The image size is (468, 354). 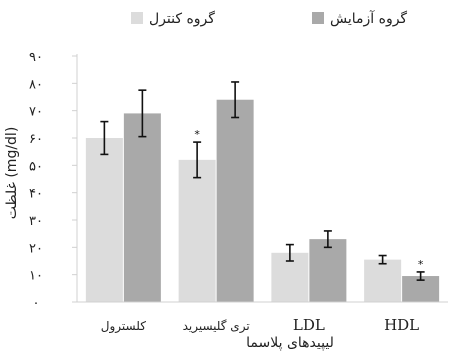 What do you see at coordinates (12, 173) in the screenshot?
I see `y-axis-title: غلظت (mg/dl)` at bounding box center [12, 173].